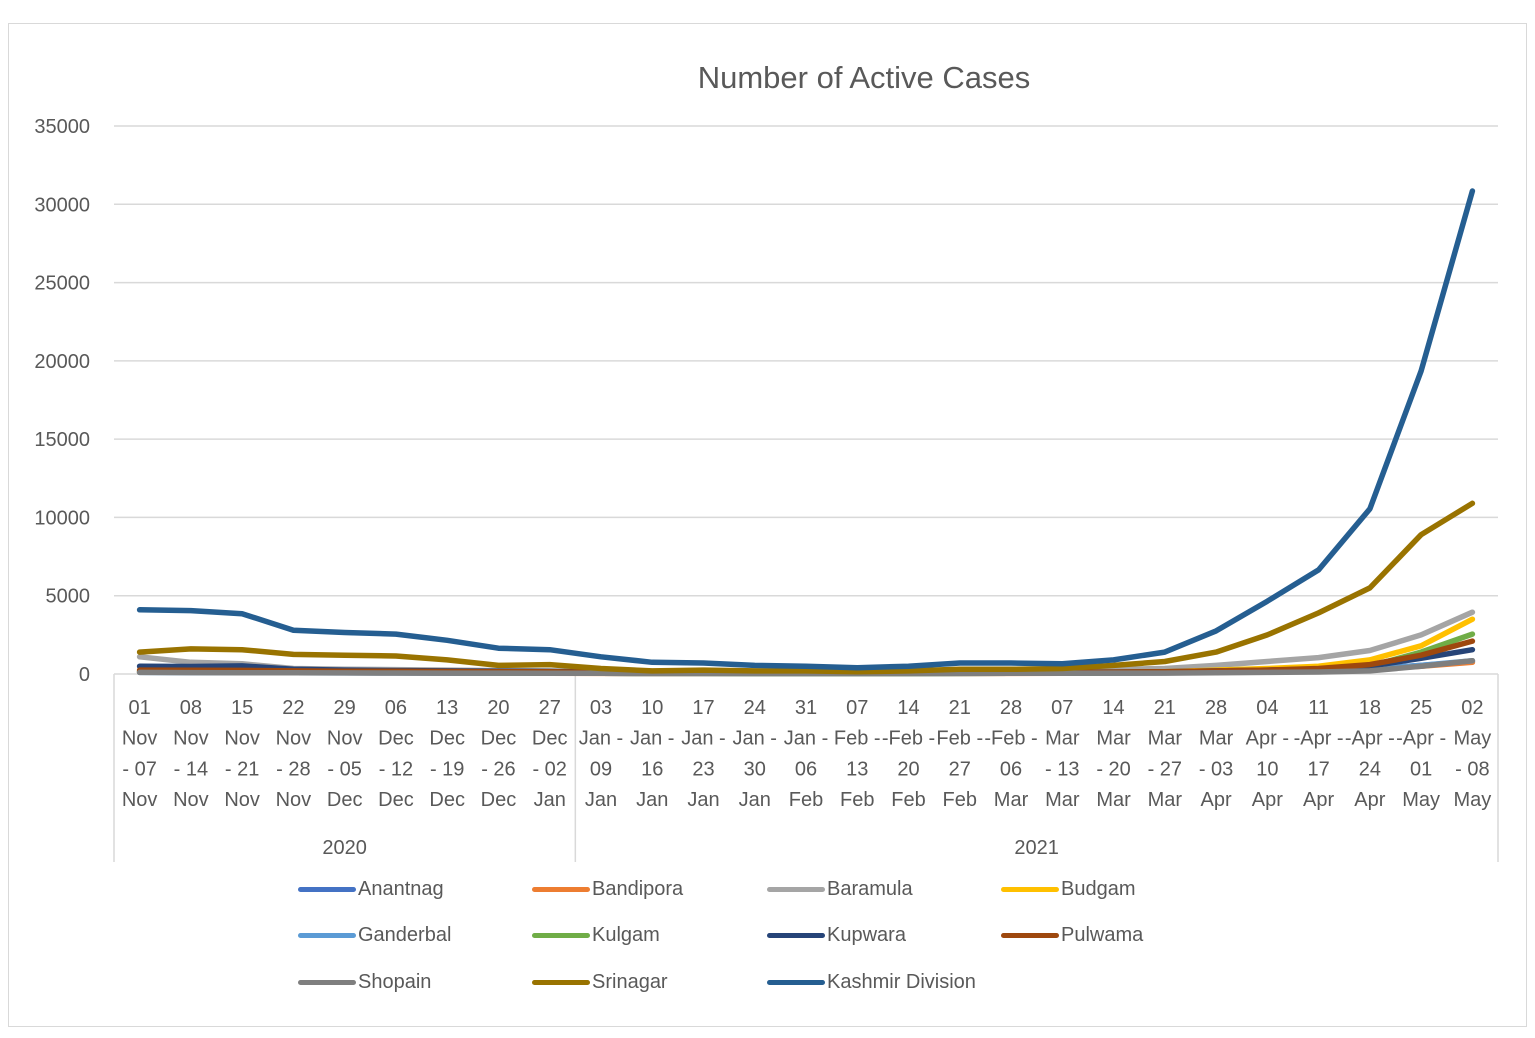 This screenshot has height=1038, width=1535. I want to click on x-tick-label-line: 15, so click(242, 708).